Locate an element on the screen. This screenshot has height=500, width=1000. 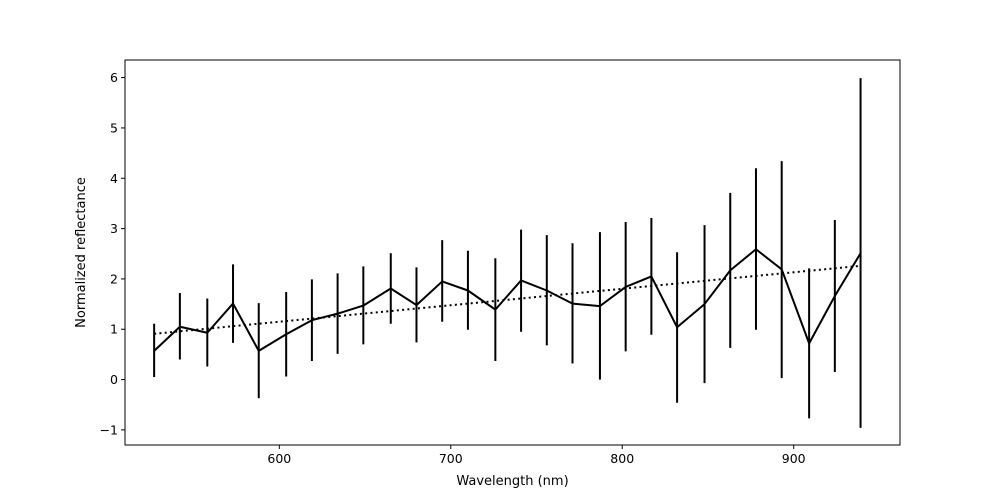
trend-line is located at coordinates (507, 299).